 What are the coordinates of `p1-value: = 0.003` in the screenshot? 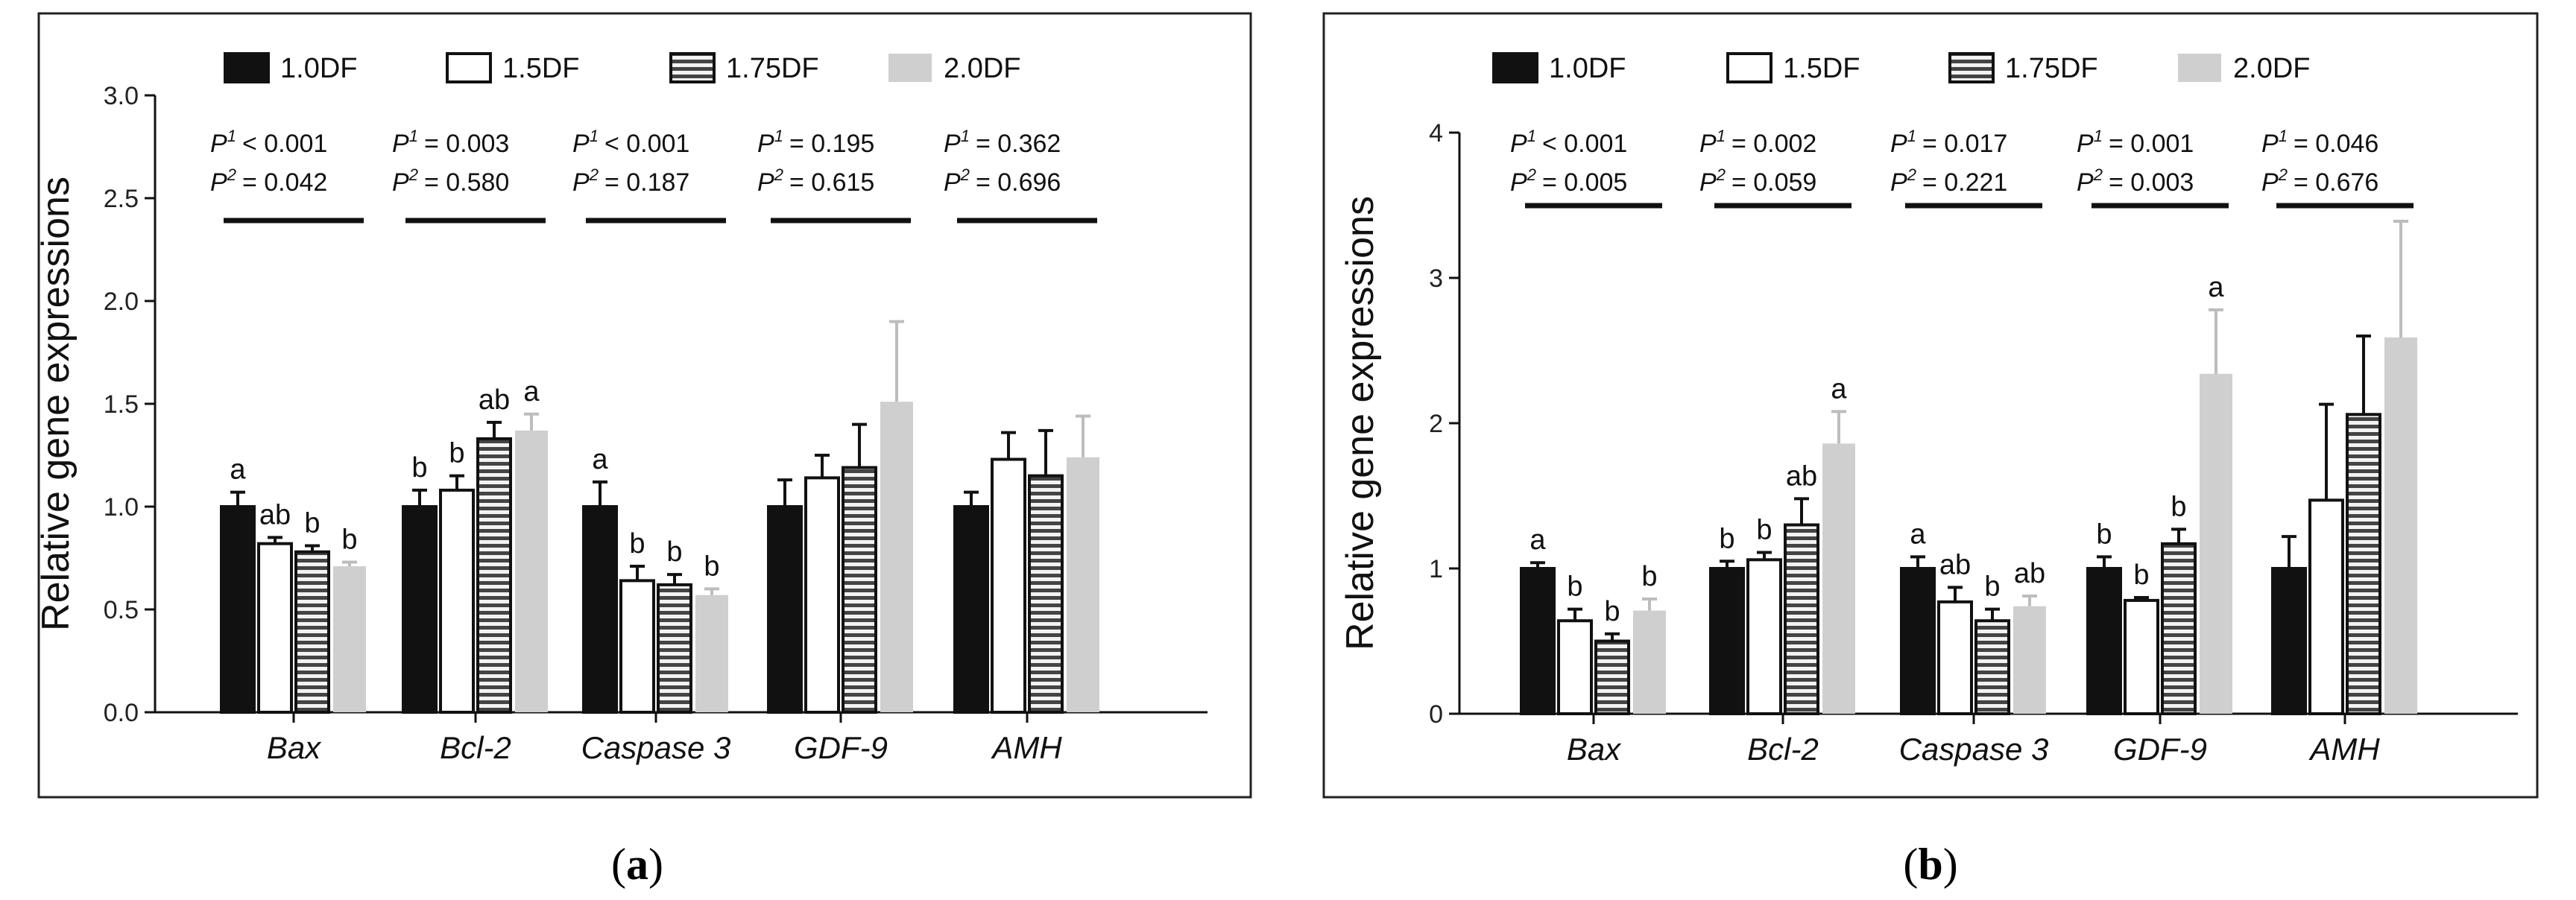 It's located at (466, 144).